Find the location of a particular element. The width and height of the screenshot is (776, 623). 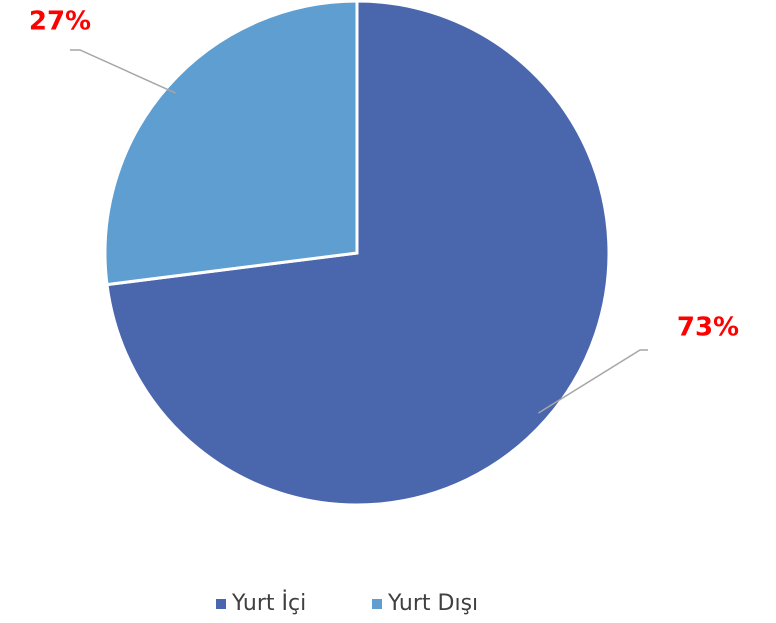

legend-label: Yurt Dışı is located at coordinates (432, 603).